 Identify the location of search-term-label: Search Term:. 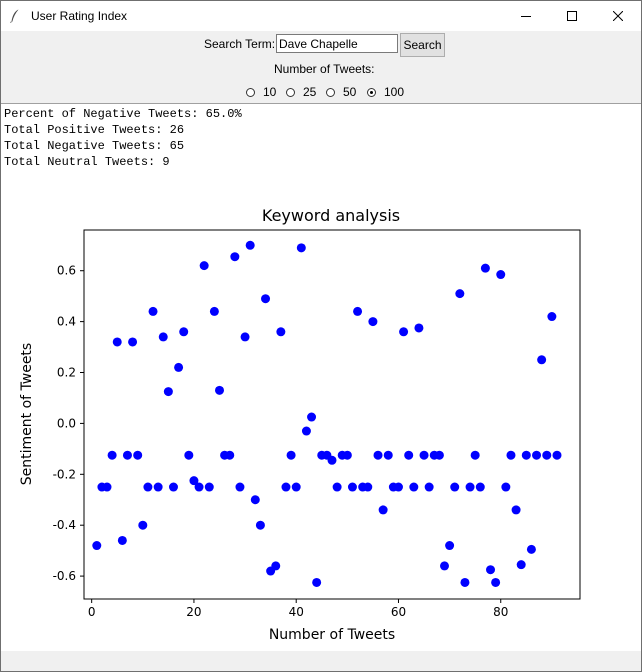
(240, 44).